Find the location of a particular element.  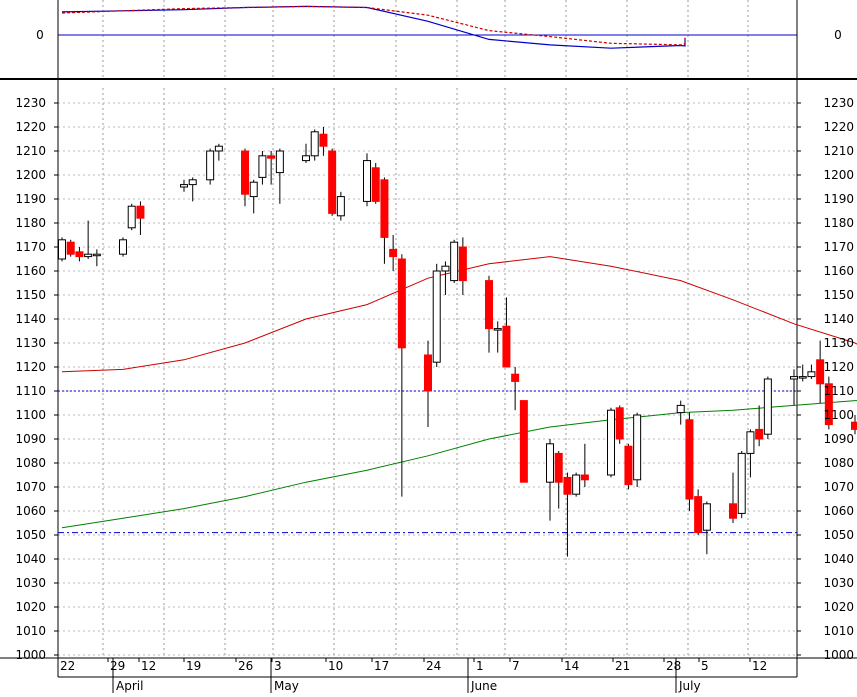

y-tick-label-left: 1120 is located at coordinates (30, 367).